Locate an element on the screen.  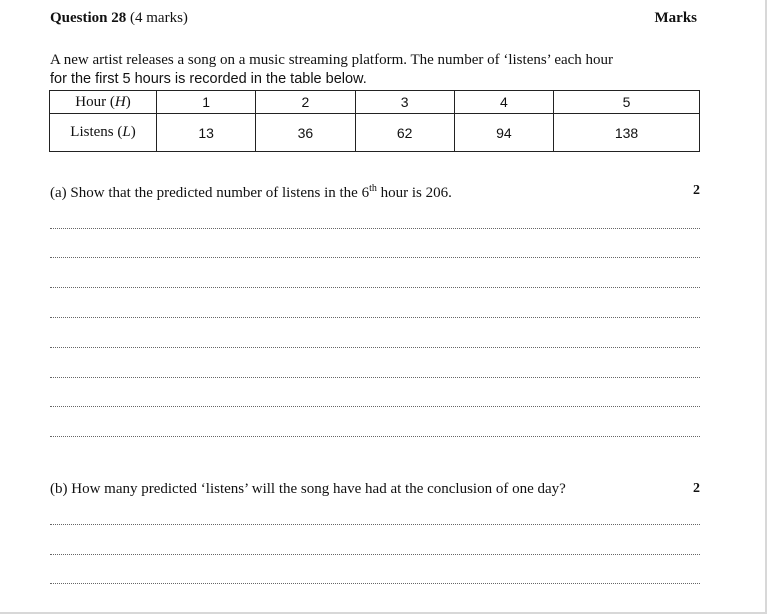
table-cell: 62 is located at coordinates (404, 132).